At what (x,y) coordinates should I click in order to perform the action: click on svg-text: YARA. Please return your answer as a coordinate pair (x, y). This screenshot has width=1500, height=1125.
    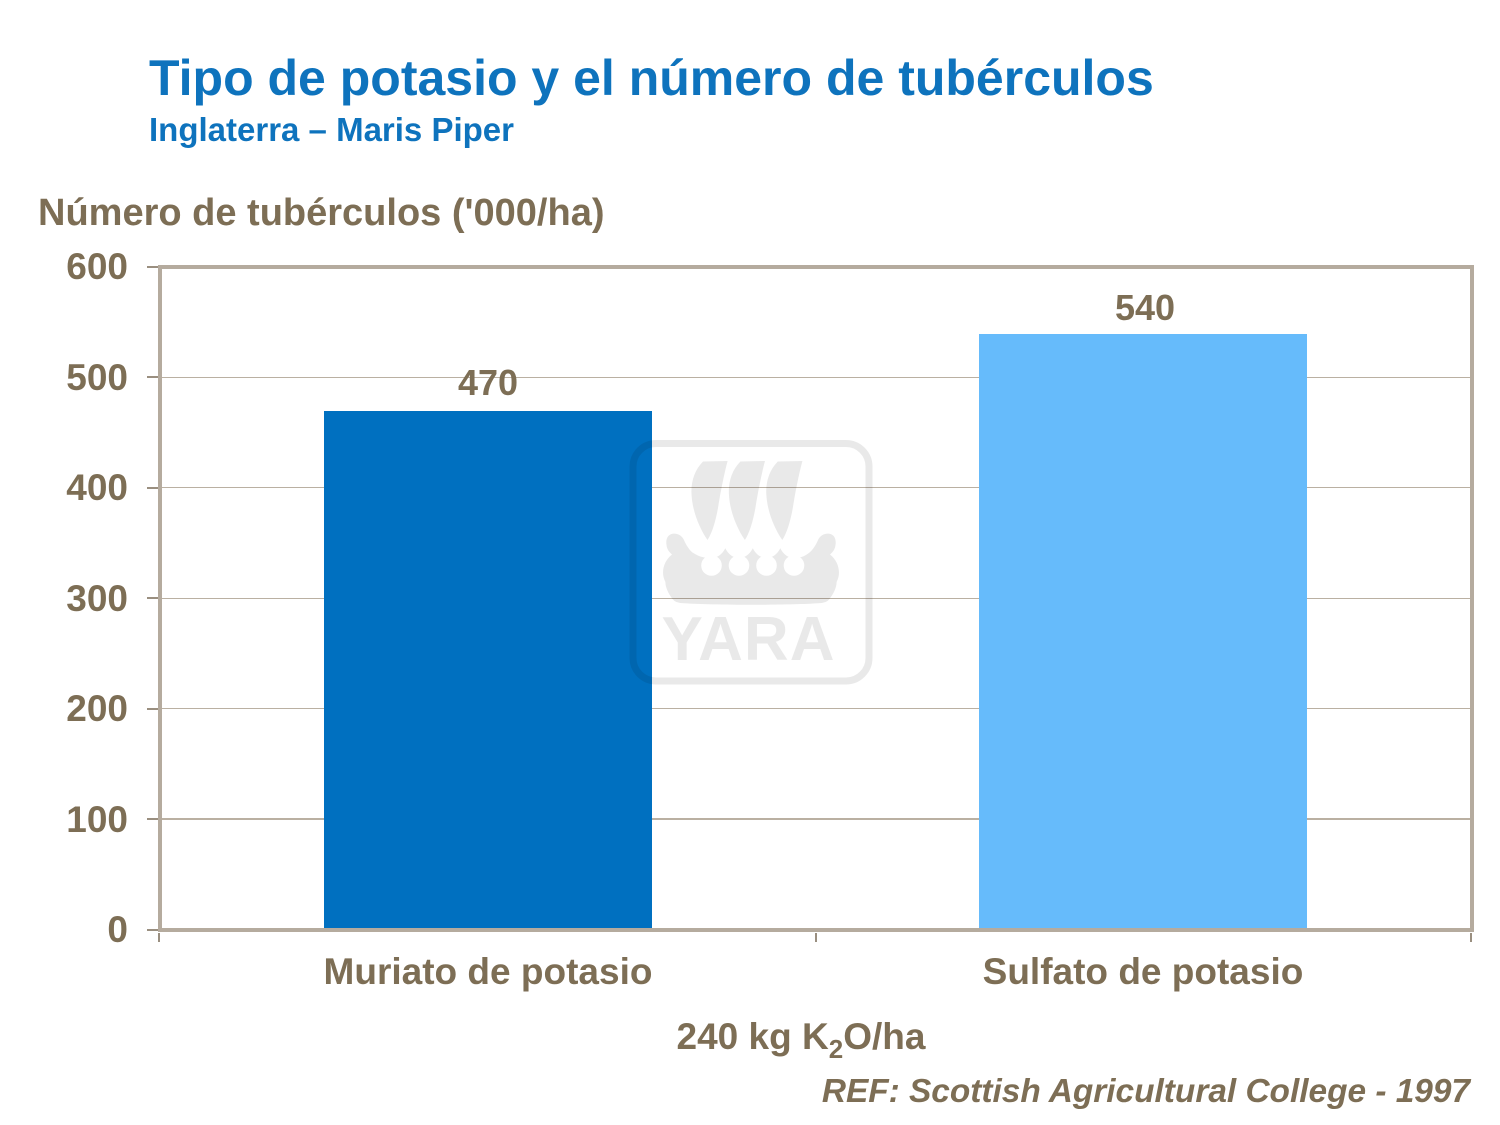
    Looking at the image, I should click on (749, 639).